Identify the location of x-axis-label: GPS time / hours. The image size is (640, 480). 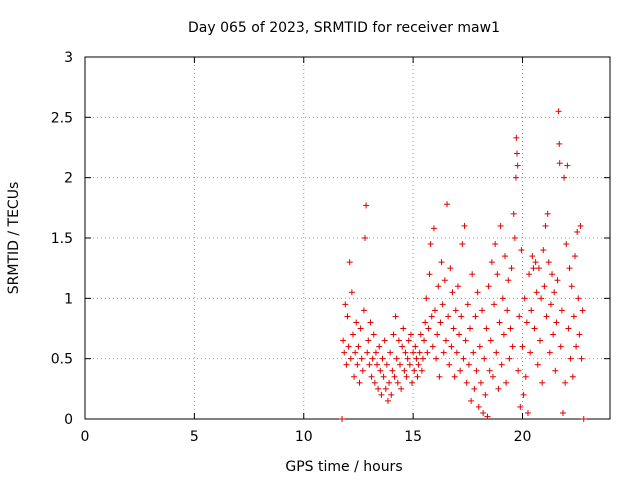
(343, 467).